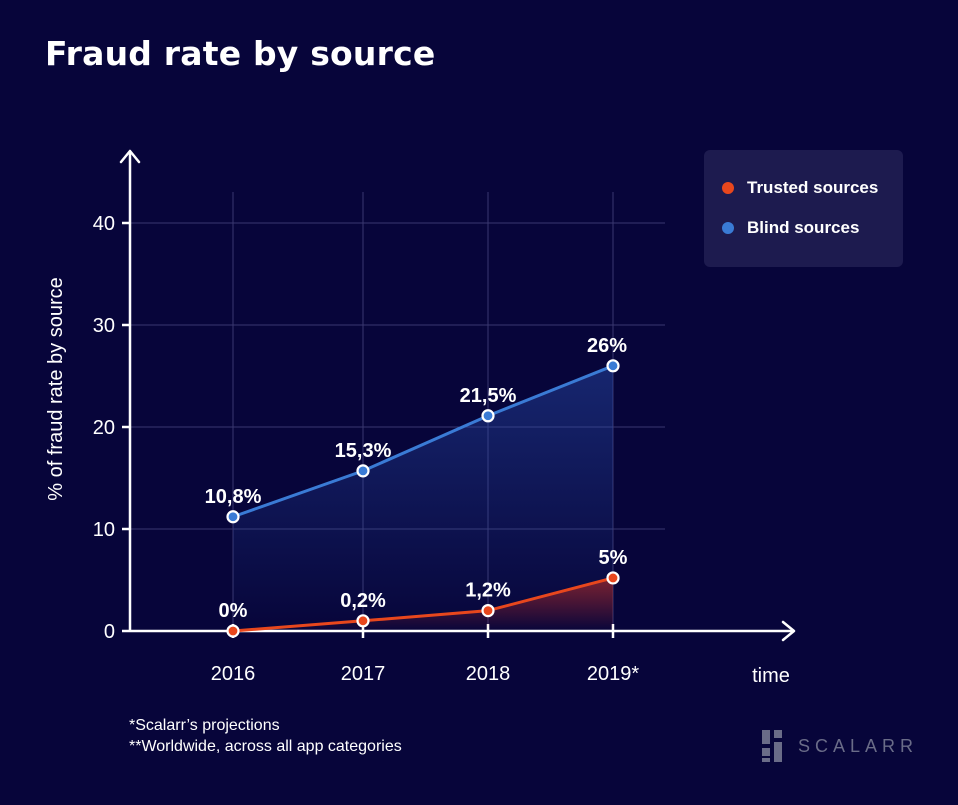 This screenshot has height=805, width=958. I want to click on x-tick-label: 2016, so click(233, 674).